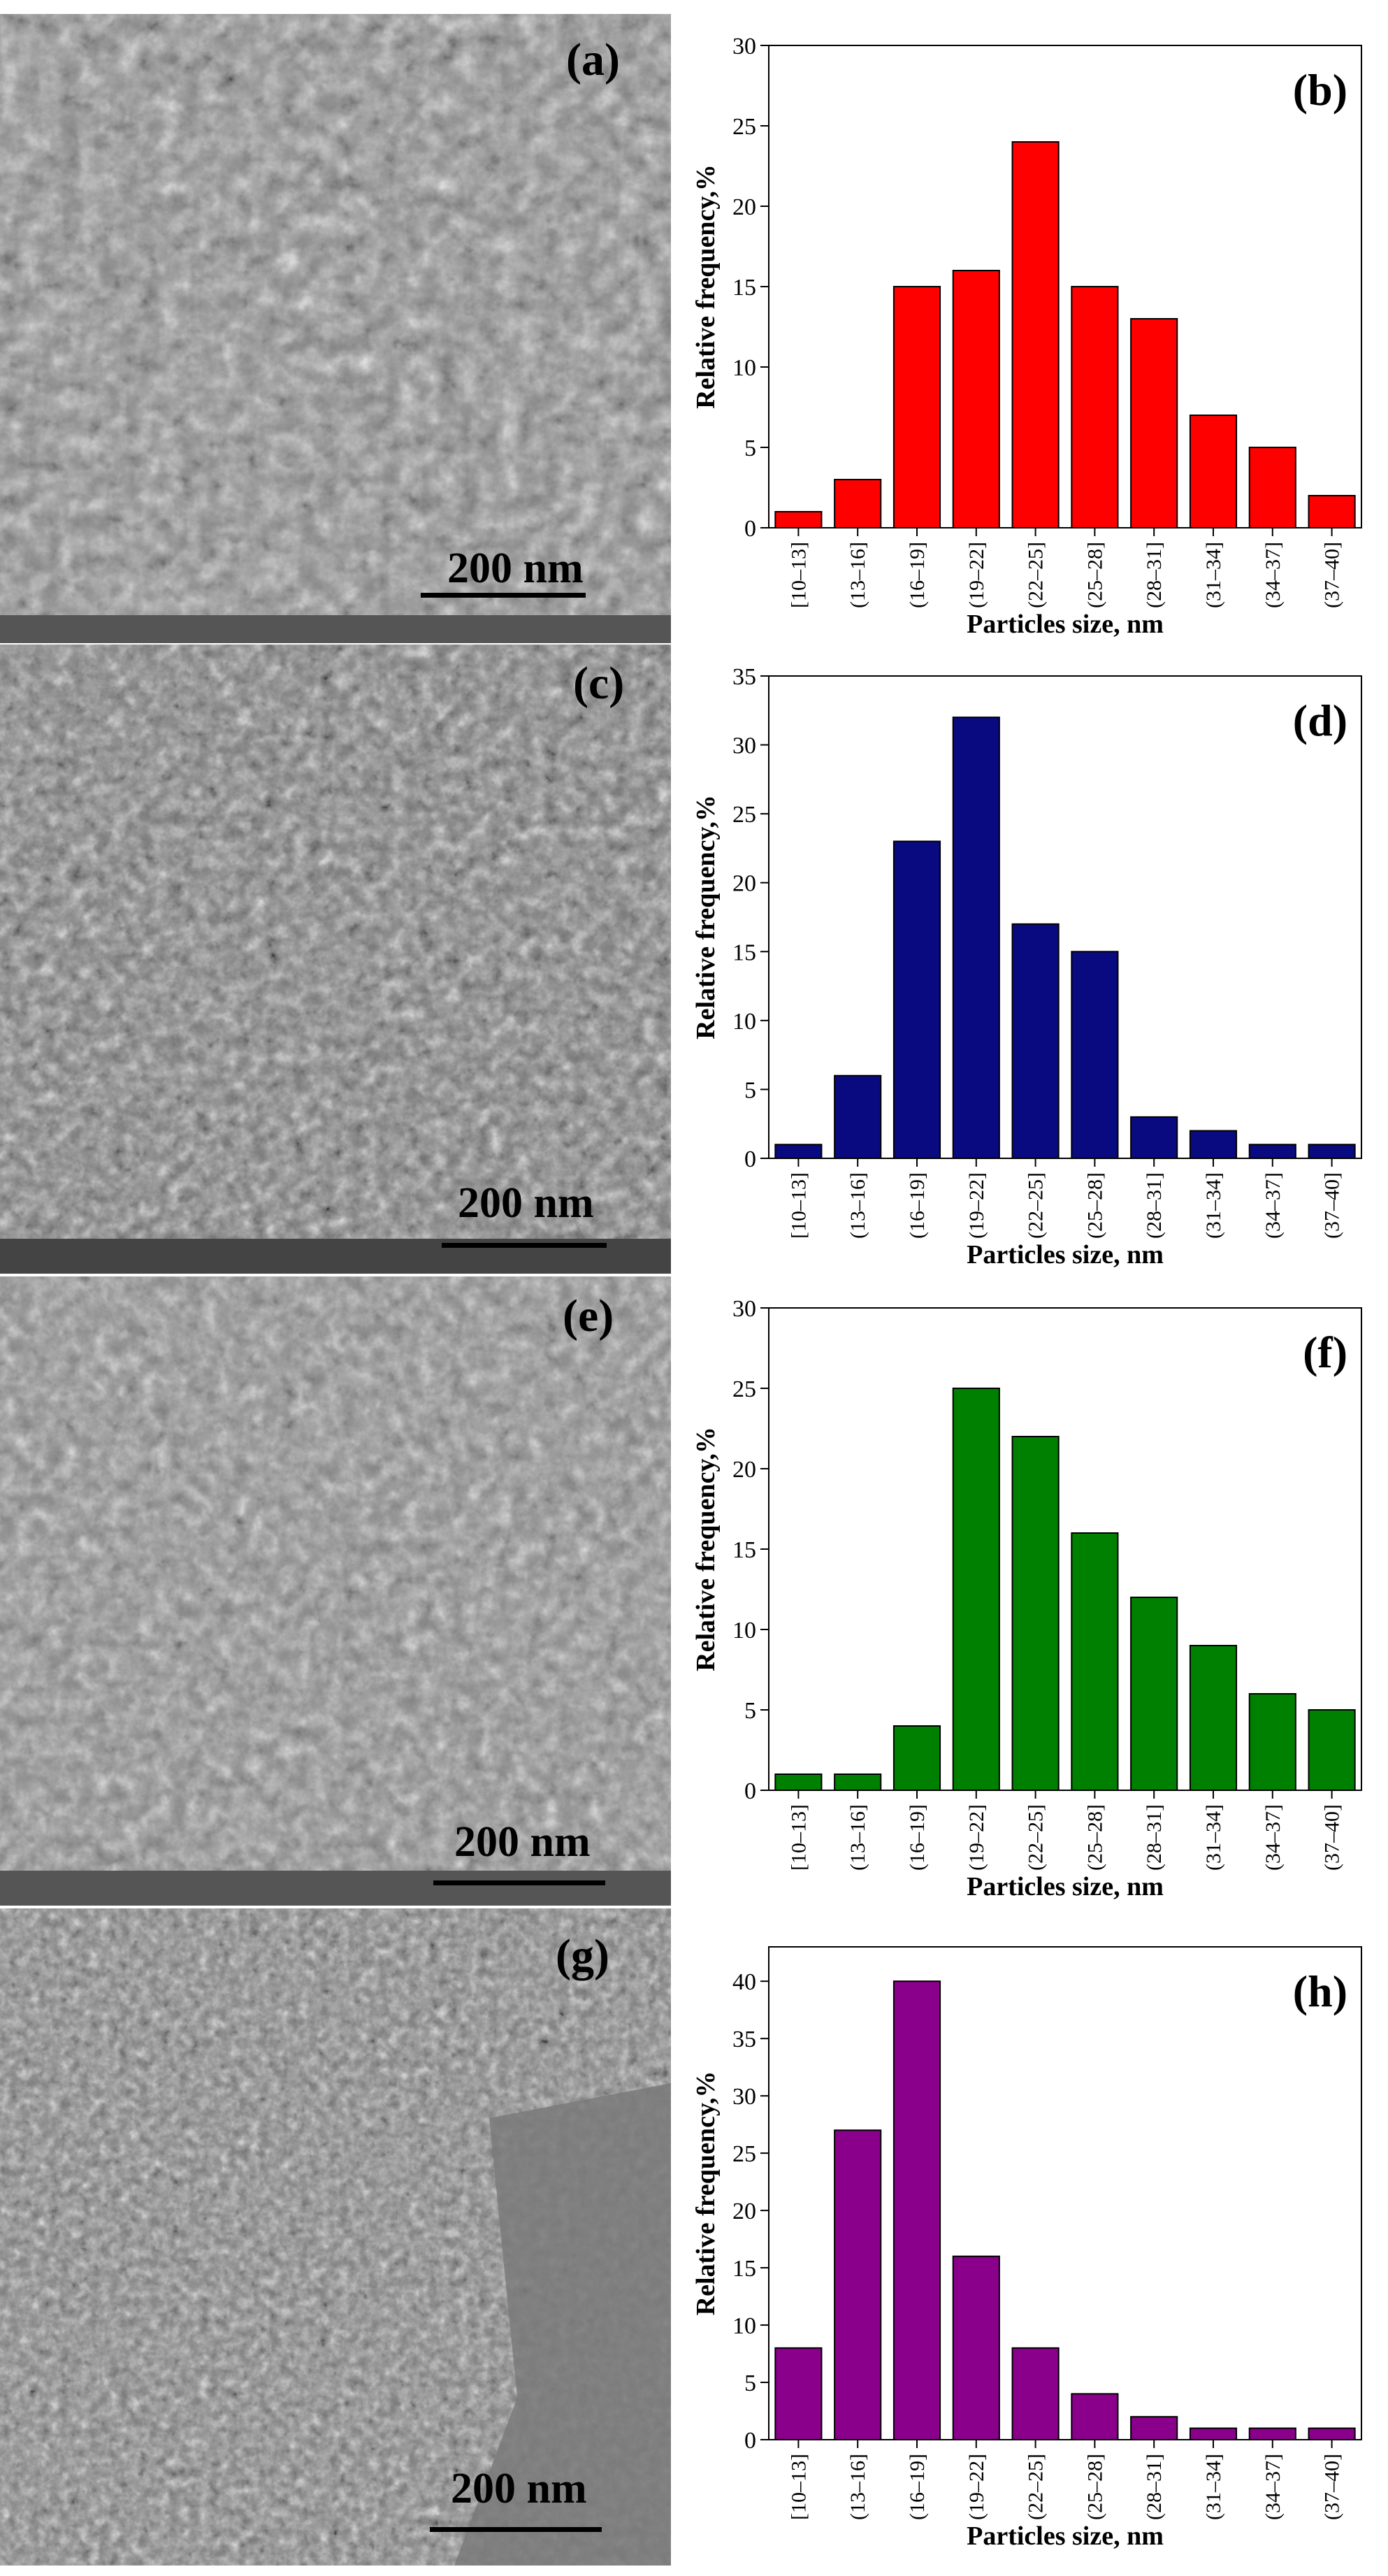 This screenshot has height=2576, width=1388. Describe the element at coordinates (744, 1982) in the screenshot. I see `y-tick-label: 40` at that location.